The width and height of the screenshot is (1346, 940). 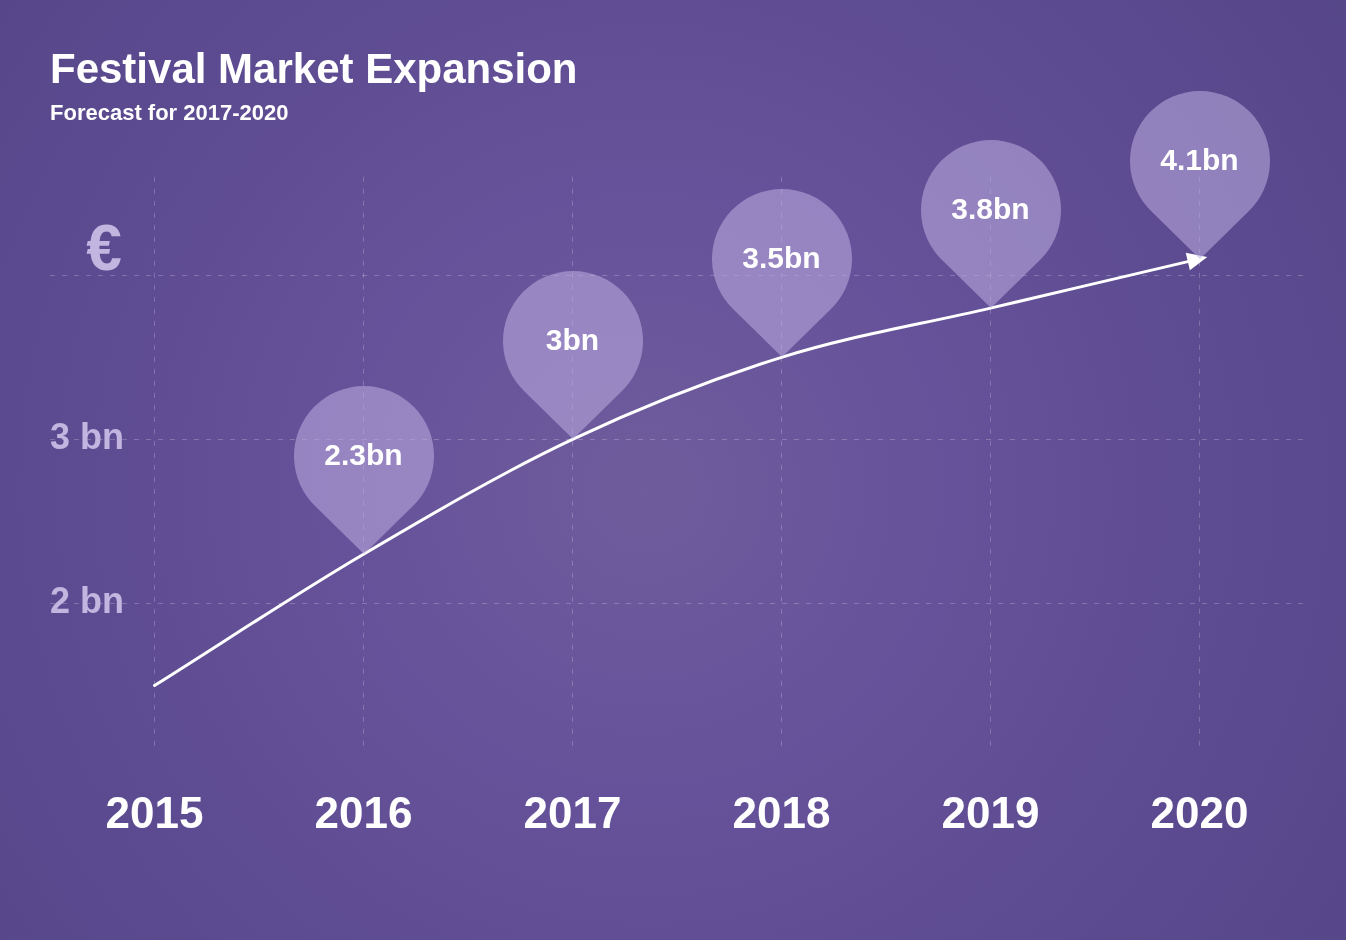 What do you see at coordinates (990, 812) in the screenshot?
I see `x-tick-label: 2019` at bounding box center [990, 812].